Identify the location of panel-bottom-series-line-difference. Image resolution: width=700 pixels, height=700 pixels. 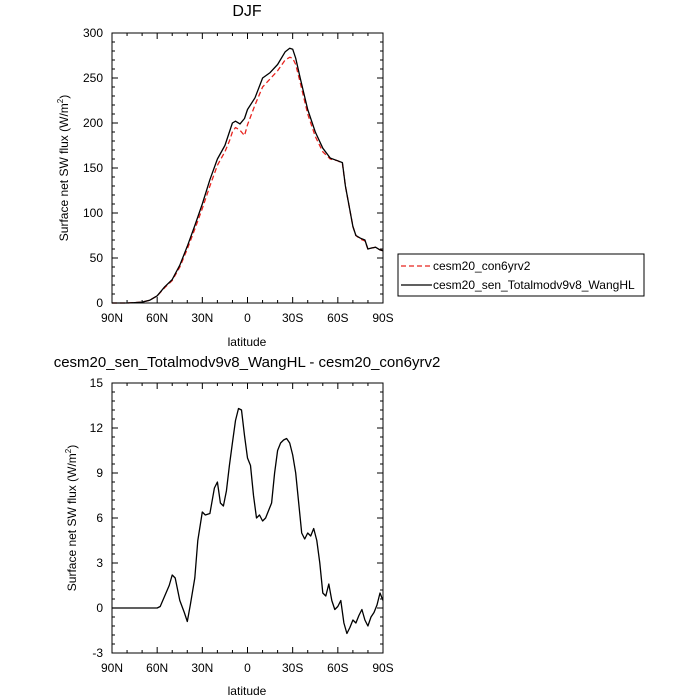
(248, 521).